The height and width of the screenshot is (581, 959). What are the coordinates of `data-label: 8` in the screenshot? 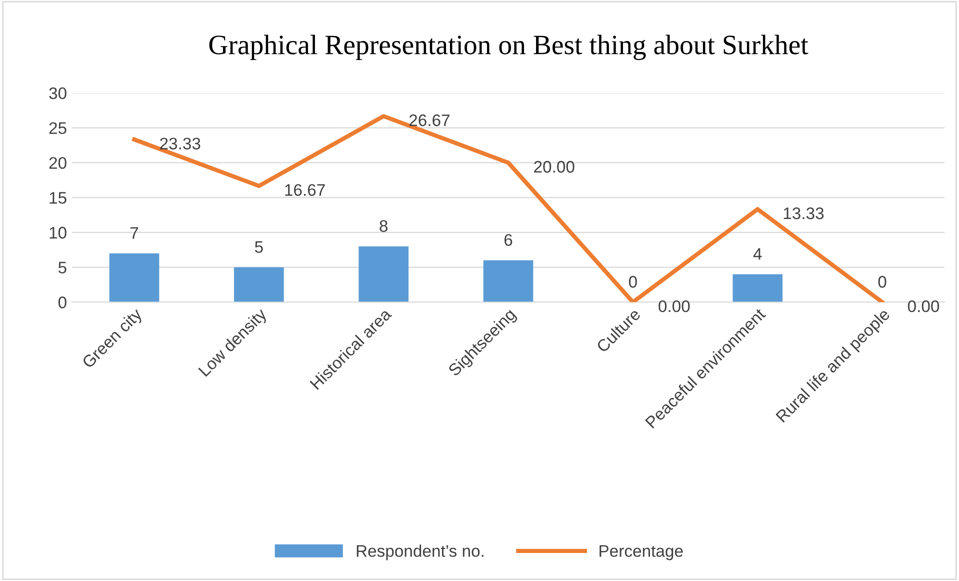 It's located at (384, 226).